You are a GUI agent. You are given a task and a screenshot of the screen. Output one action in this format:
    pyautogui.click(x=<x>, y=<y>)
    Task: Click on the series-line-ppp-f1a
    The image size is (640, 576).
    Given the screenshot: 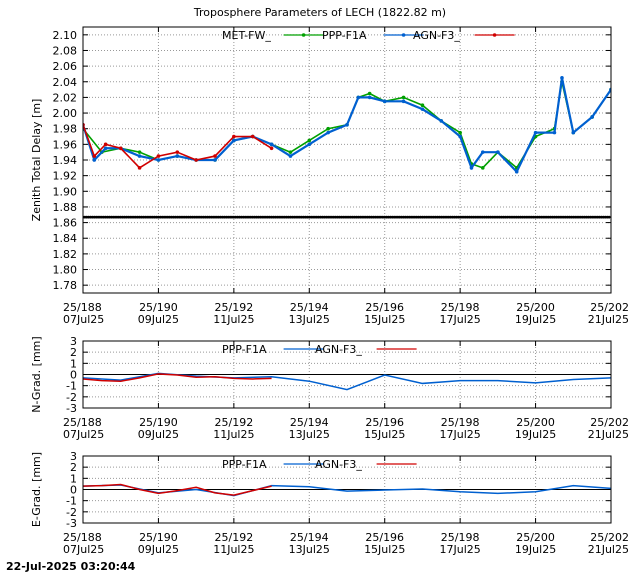 What is the action you would take?
    pyautogui.click(x=347, y=381)
    